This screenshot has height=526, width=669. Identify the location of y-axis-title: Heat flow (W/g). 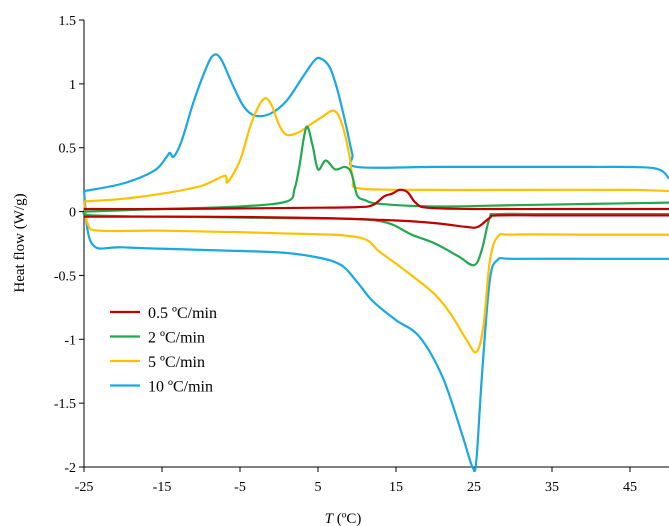
(20, 242).